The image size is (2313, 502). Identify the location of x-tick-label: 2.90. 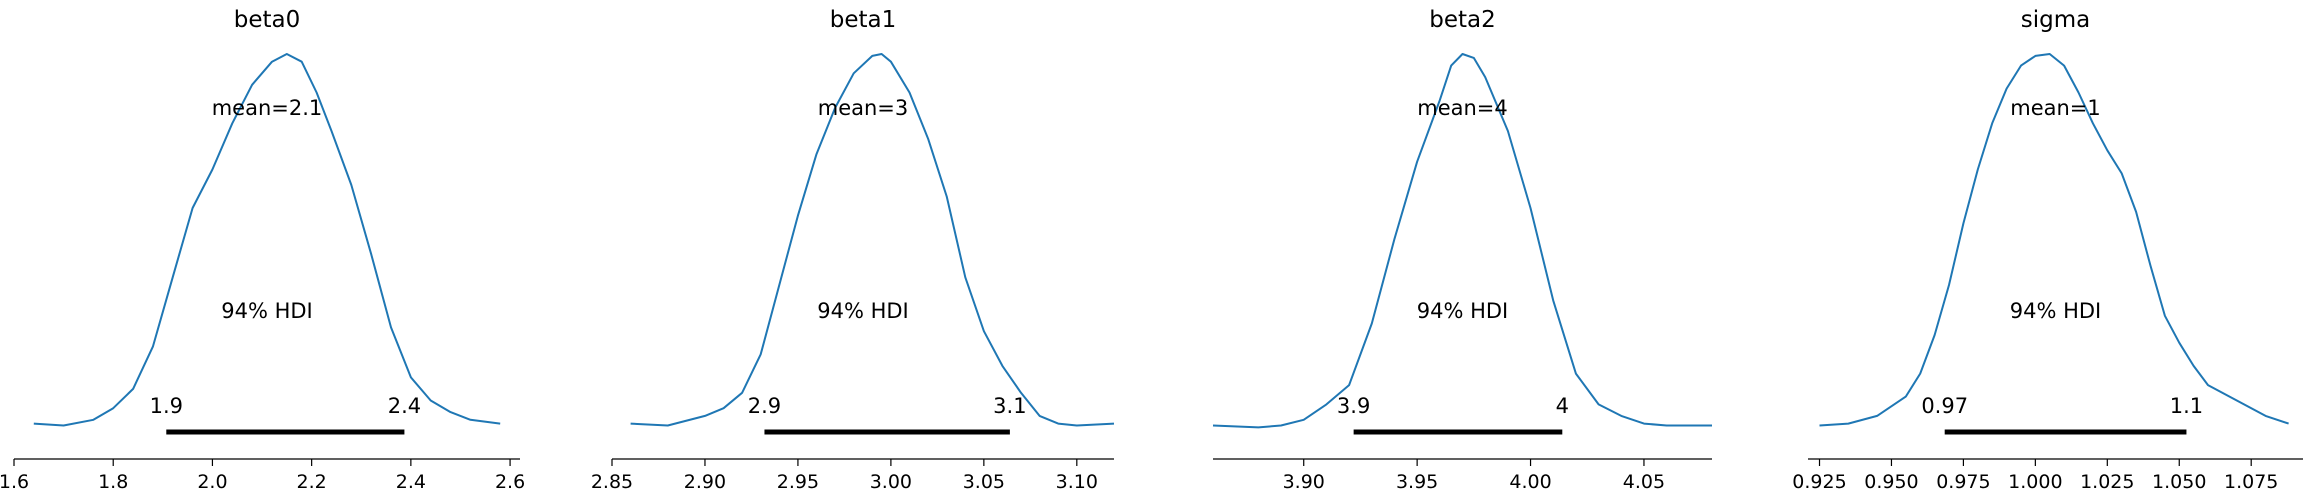
(705, 482).